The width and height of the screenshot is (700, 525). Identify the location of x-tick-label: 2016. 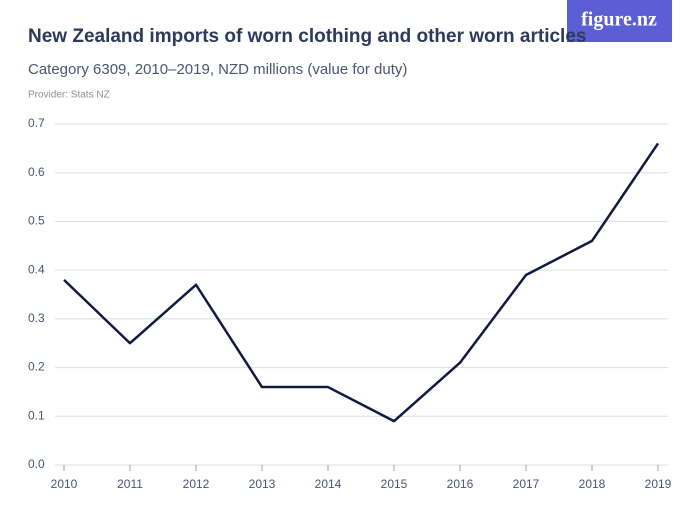
(460, 484).